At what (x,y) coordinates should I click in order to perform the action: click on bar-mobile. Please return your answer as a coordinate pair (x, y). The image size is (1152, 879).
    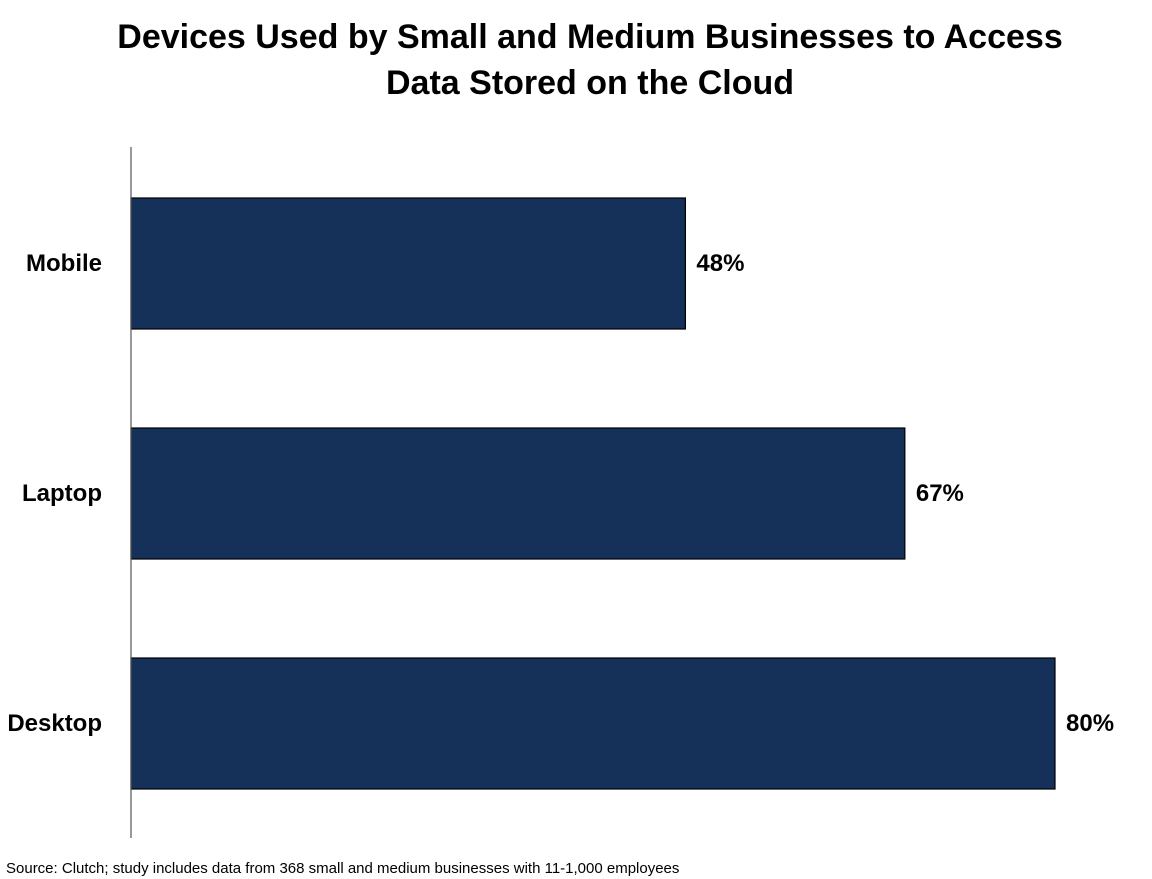
    Looking at the image, I should click on (408, 263).